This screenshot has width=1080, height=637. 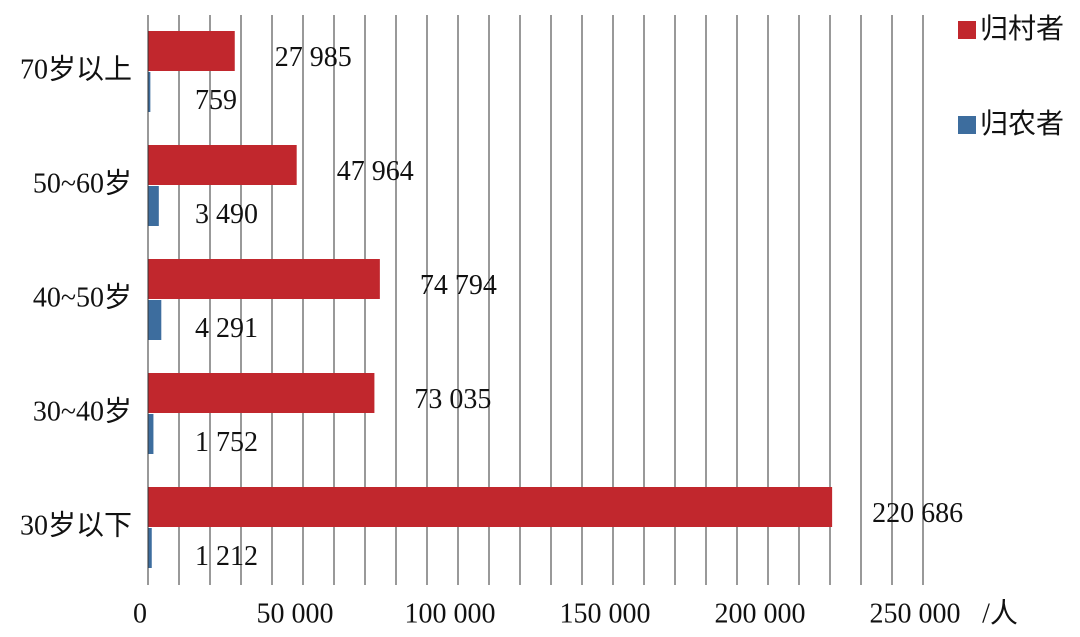 What do you see at coordinates (760, 613) in the screenshot?
I see `x-tick-label: 200 000` at bounding box center [760, 613].